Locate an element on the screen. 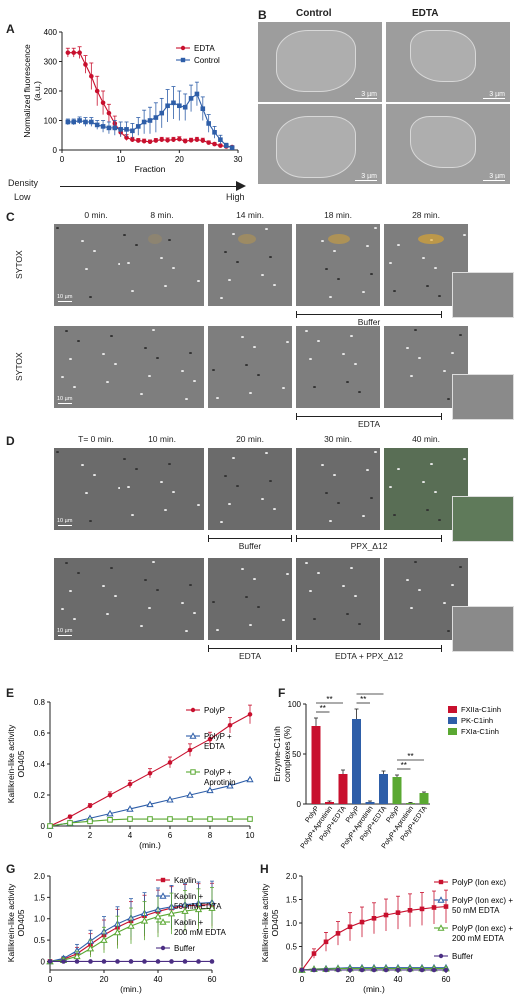  treatment-bracket is located at coordinates (369, 416).